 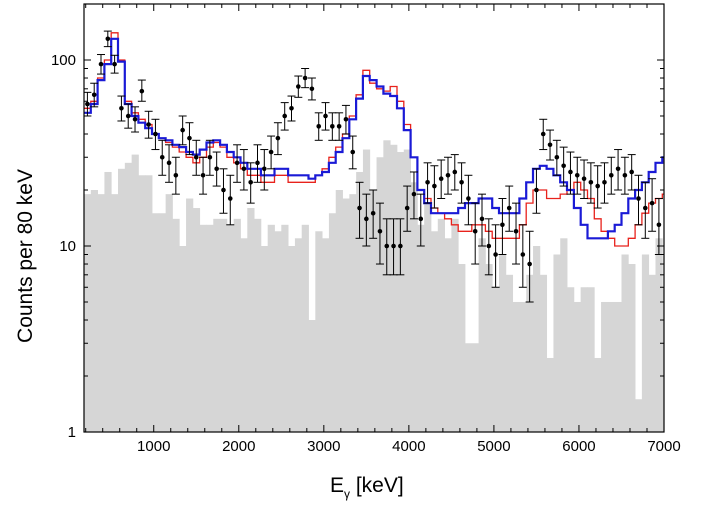 What do you see at coordinates (25, 256) in the screenshot?
I see `y-axis-label: Counts per 80 keV` at bounding box center [25, 256].